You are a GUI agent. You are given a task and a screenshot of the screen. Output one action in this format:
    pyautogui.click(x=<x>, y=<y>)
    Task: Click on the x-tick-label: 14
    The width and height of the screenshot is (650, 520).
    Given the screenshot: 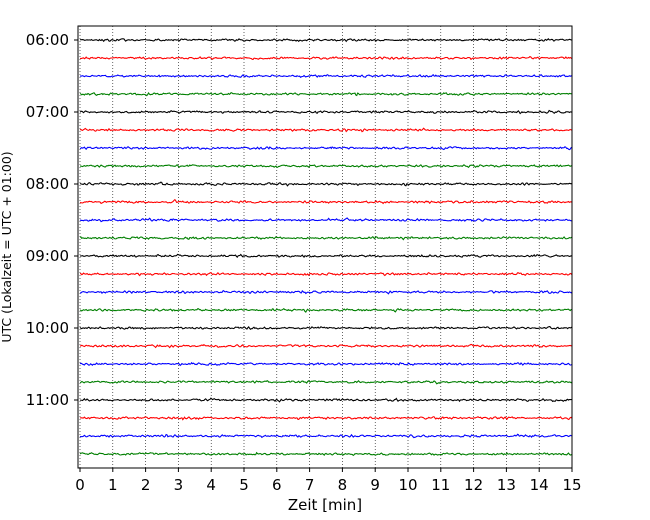 What is the action you would take?
    pyautogui.click(x=539, y=485)
    